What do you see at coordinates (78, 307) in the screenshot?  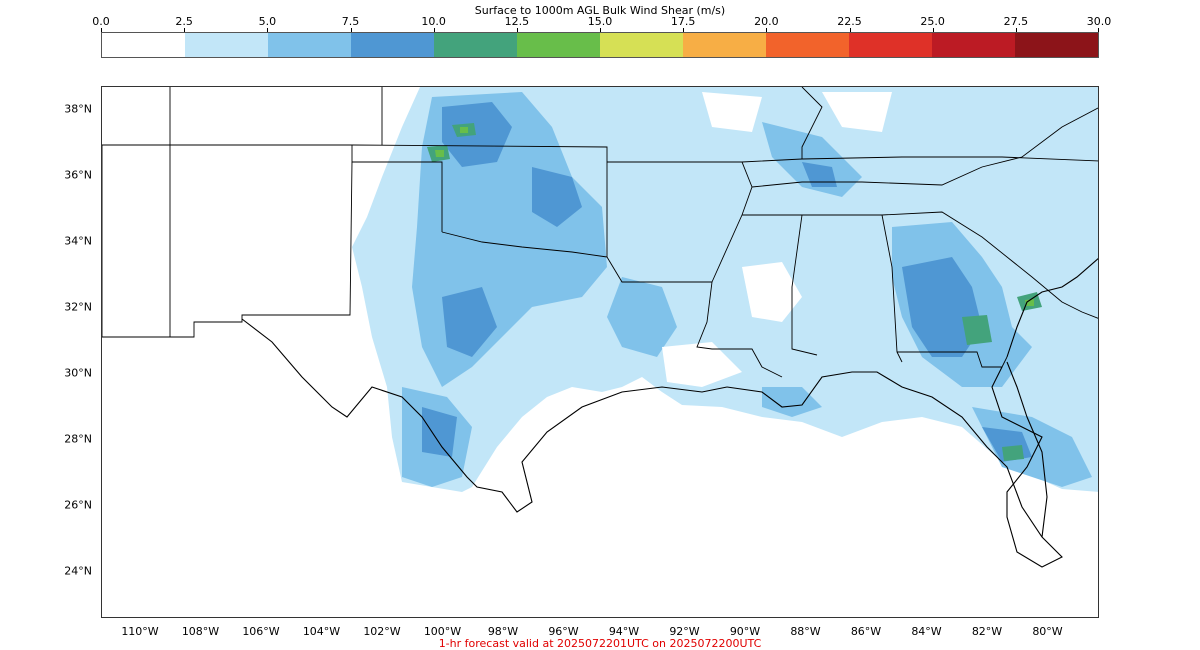 I see `latitude-label: 32°N` at bounding box center [78, 307].